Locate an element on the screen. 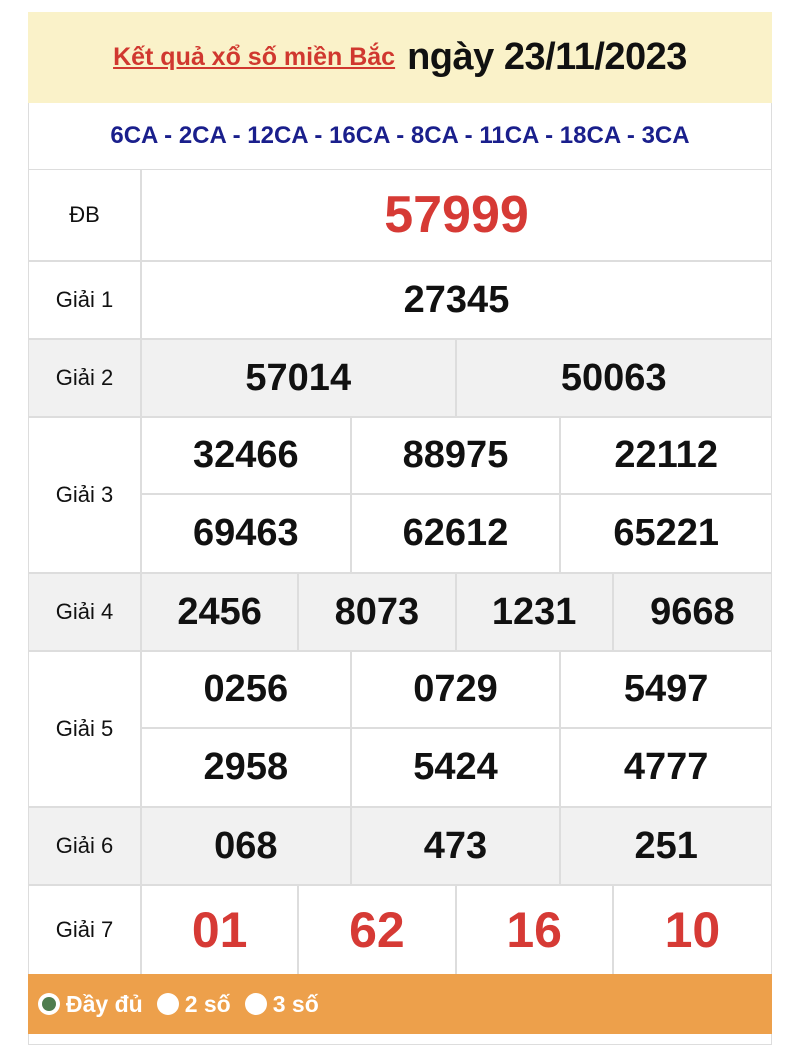 This screenshot has height=1045, width=800. prize-number: 69463 is located at coordinates (247, 533).